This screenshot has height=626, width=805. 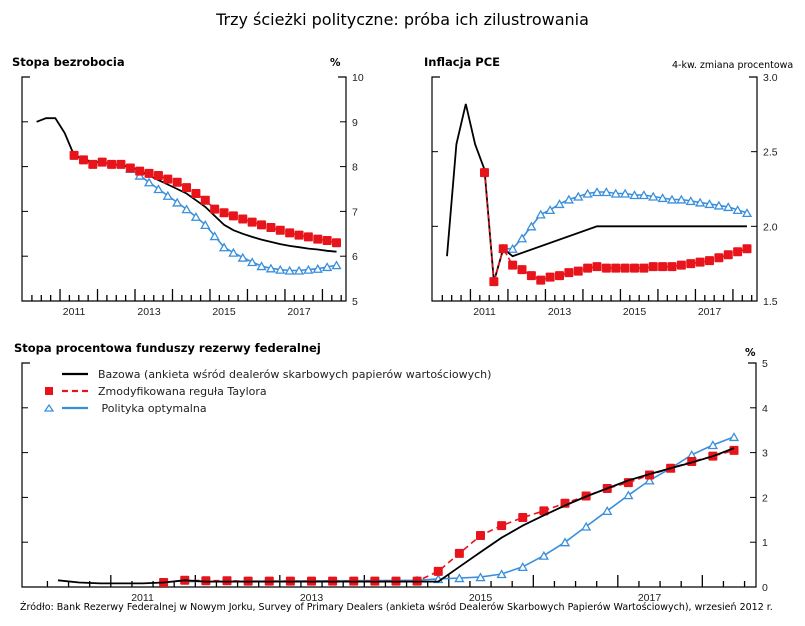 I want to click on y-tick-label: 8, so click(x=355, y=168).